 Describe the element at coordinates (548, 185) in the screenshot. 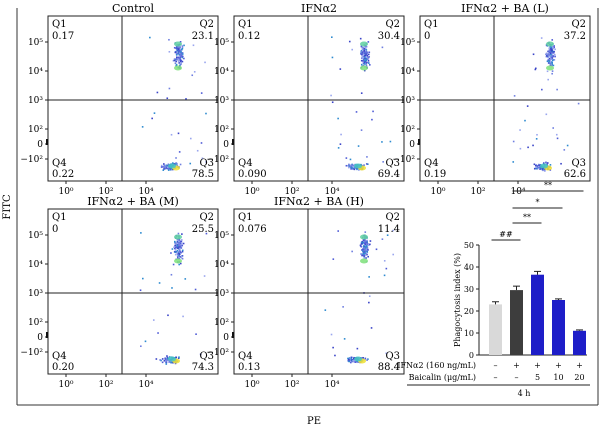

I see `significance-label: **` at that location.